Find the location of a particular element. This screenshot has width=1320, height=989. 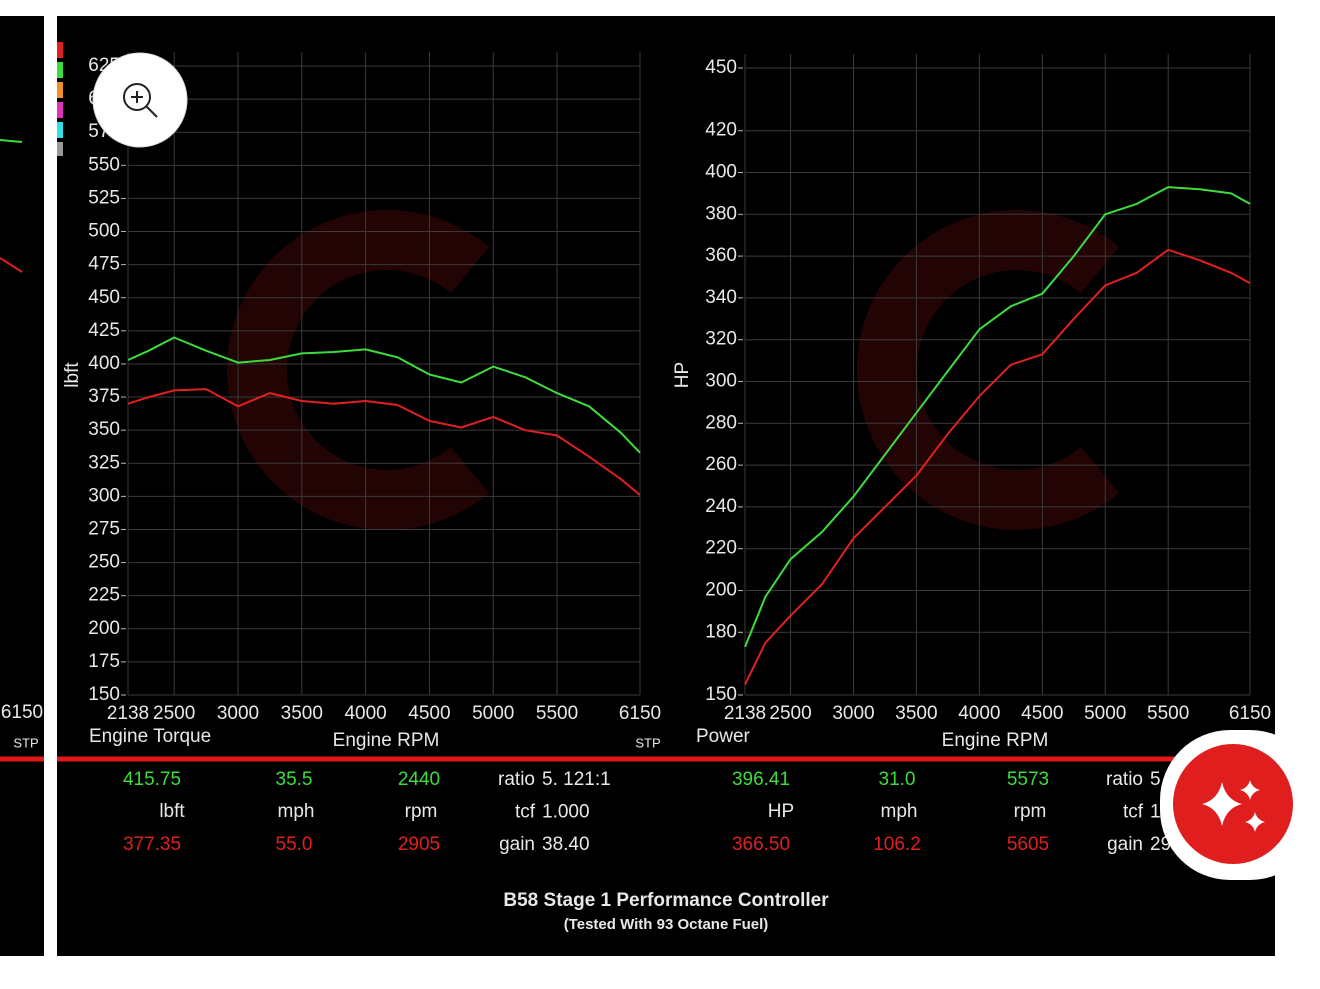

zoom-button is located at coordinates (140, 100).